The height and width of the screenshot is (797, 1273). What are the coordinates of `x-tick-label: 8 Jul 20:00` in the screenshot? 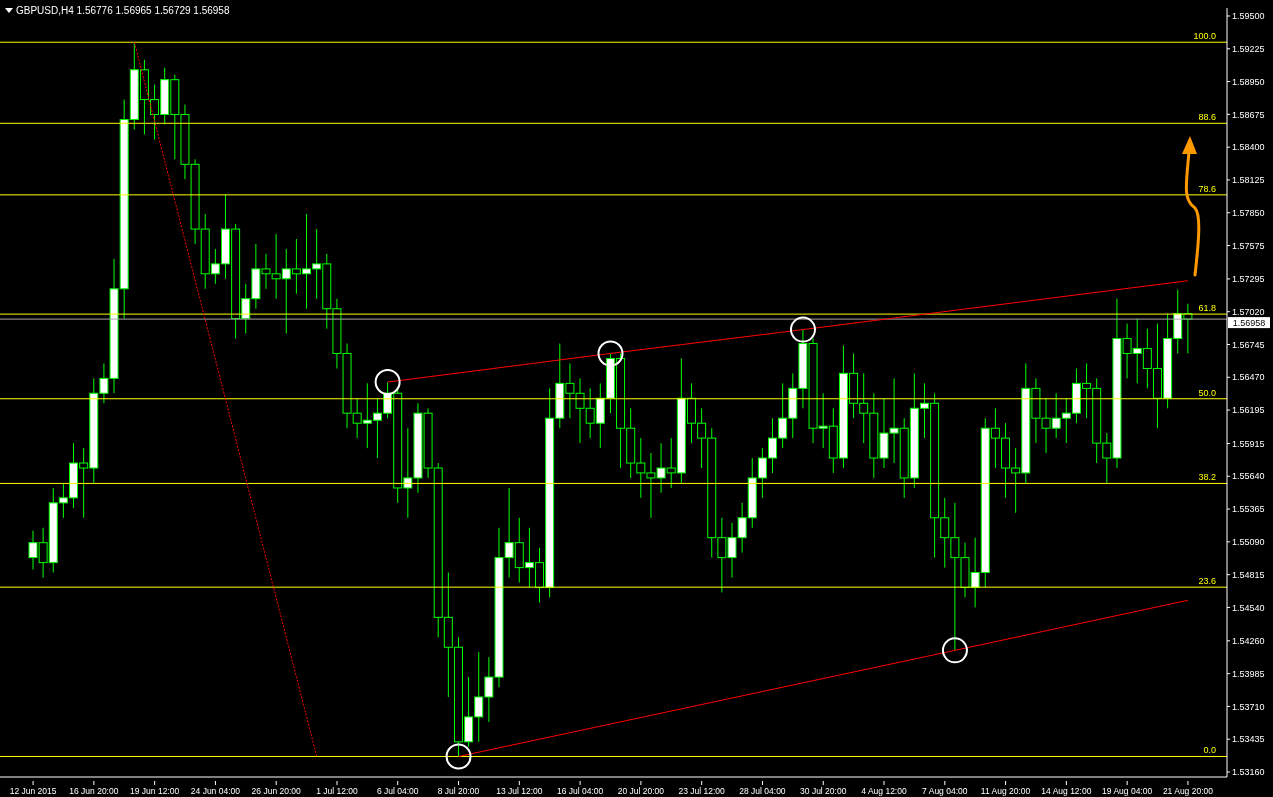 It's located at (458, 791).